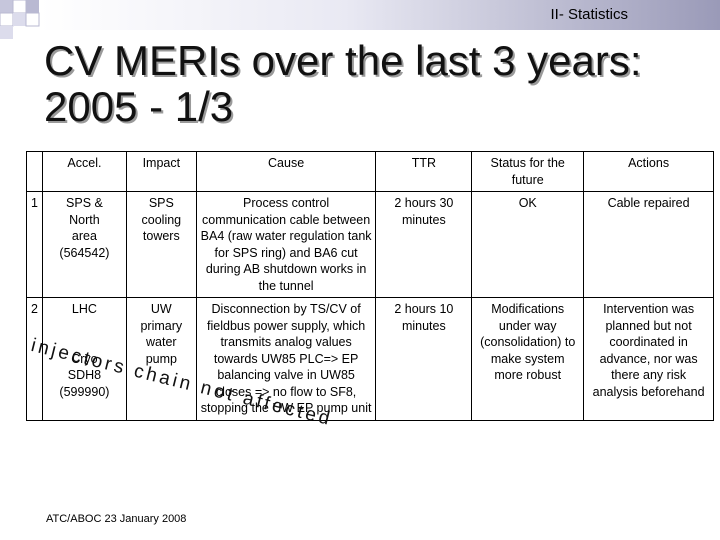 Image resolution: width=720 pixels, height=540 pixels. Describe the element at coordinates (84, 326) in the screenshot. I see `accel-line` at that location.